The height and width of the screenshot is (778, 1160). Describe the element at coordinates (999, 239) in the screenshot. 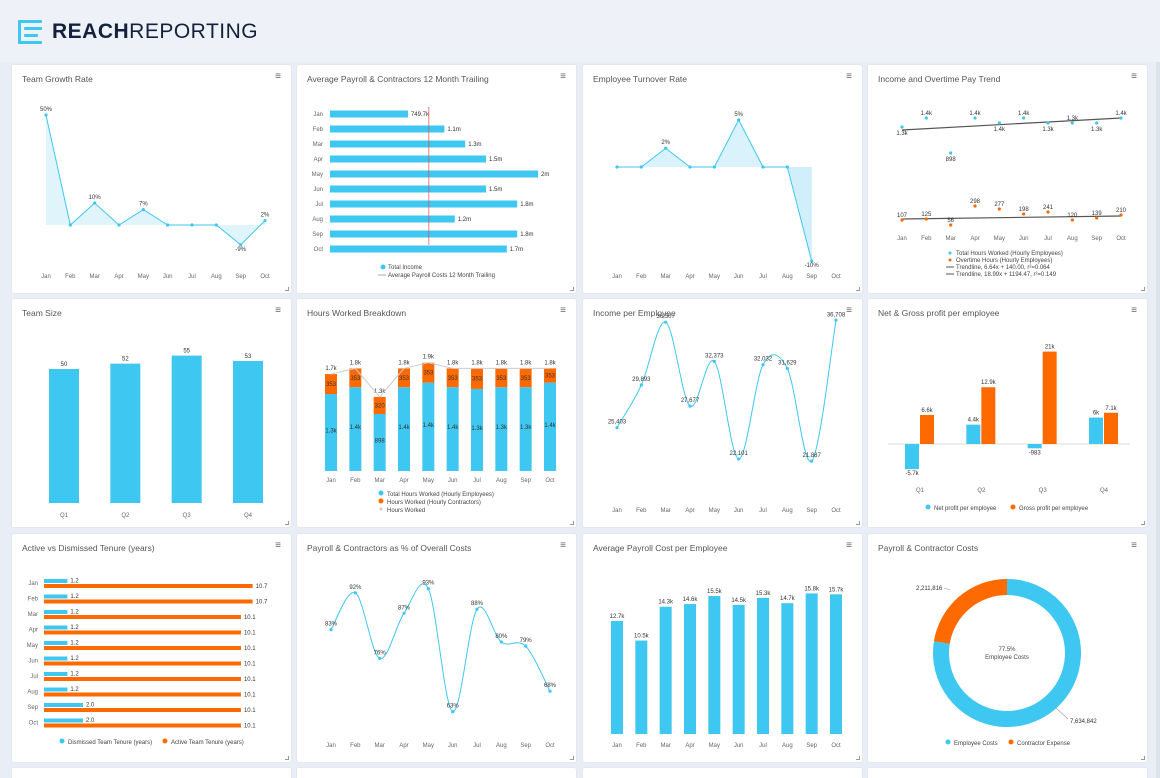

I see `x-tick-label: May` at that location.